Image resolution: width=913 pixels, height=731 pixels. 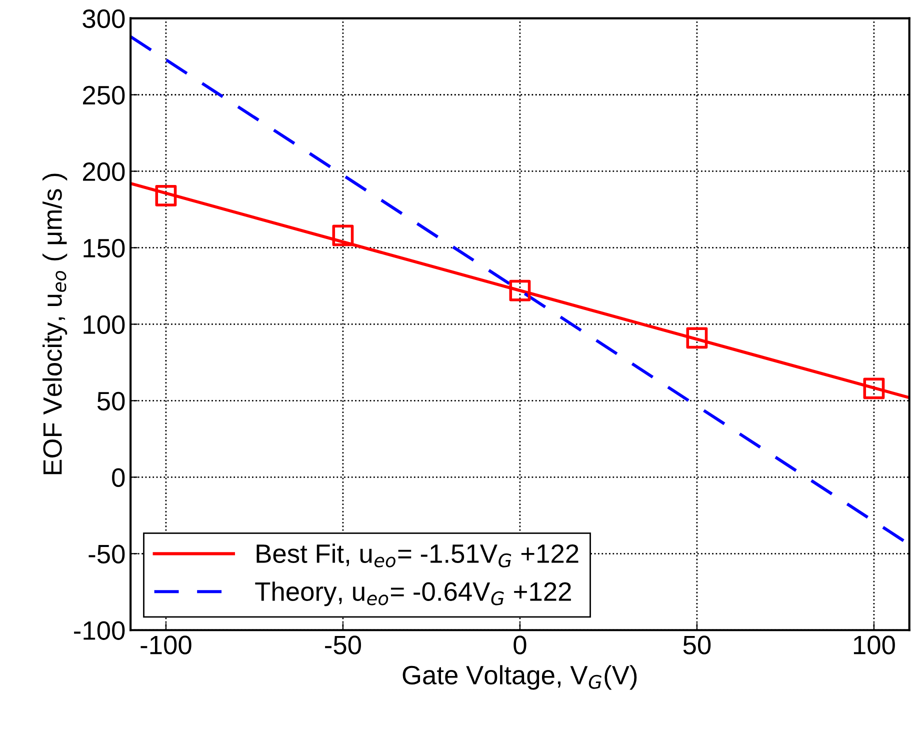 I want to click on y-tick-label: 50, so click(x=111, y=401).